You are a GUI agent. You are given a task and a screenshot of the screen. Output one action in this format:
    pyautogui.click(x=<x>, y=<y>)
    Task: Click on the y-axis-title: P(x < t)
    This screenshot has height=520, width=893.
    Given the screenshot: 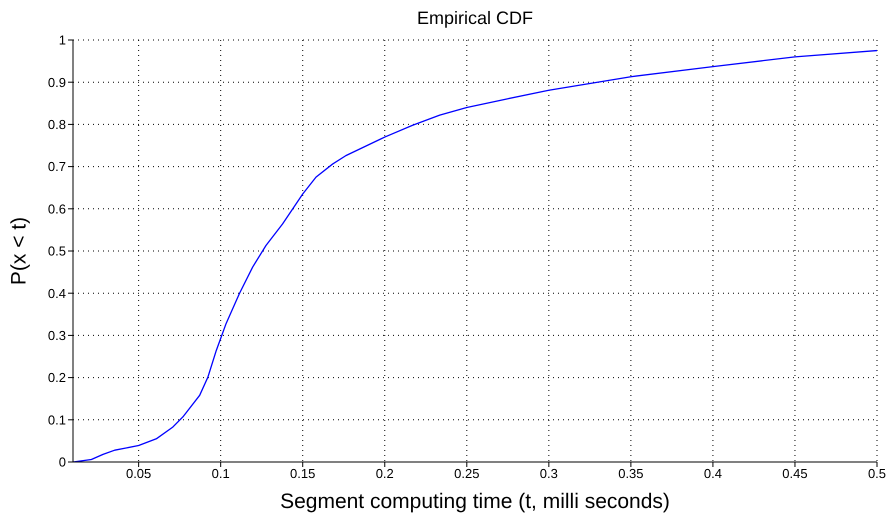 What is the action you would take?
    pyautogui.click(x=18, y=251)
    